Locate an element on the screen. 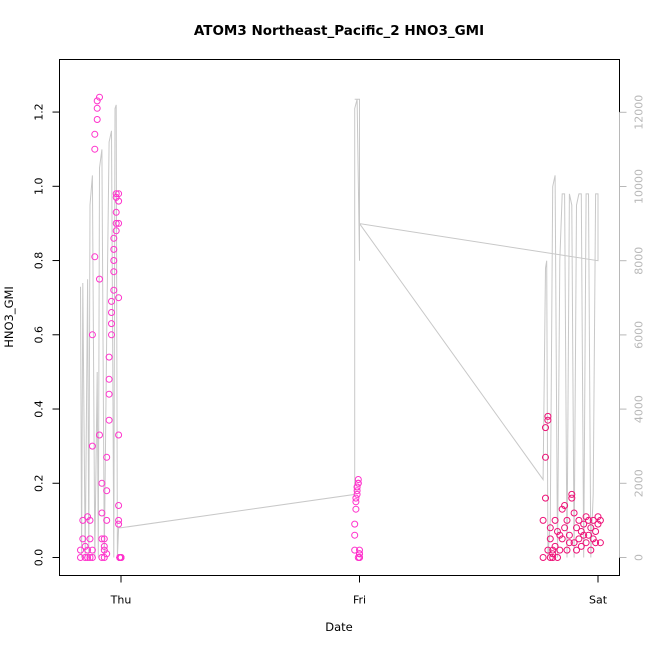  left-axis: 0.0 0.2 0.4 0.6 0.8 1.0 1.2 is located at coordinates (46, 334).